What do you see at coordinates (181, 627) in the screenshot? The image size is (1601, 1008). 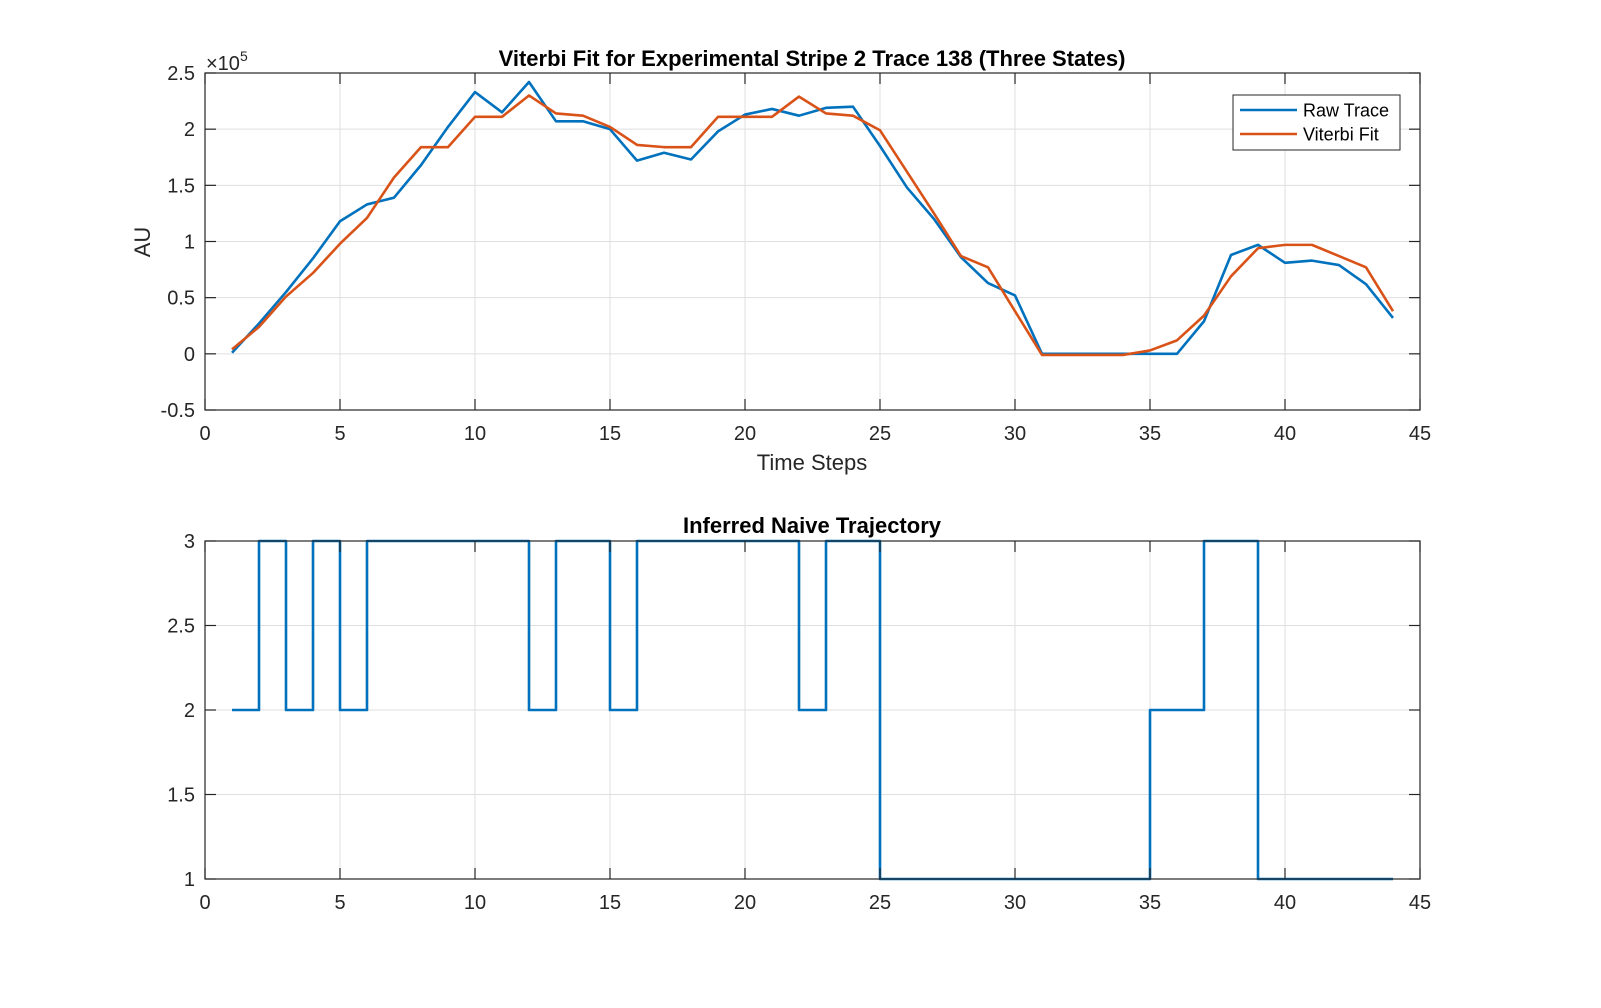 I see `bottom-y-tick-label: 2.5` at bounding box center [181, 627].